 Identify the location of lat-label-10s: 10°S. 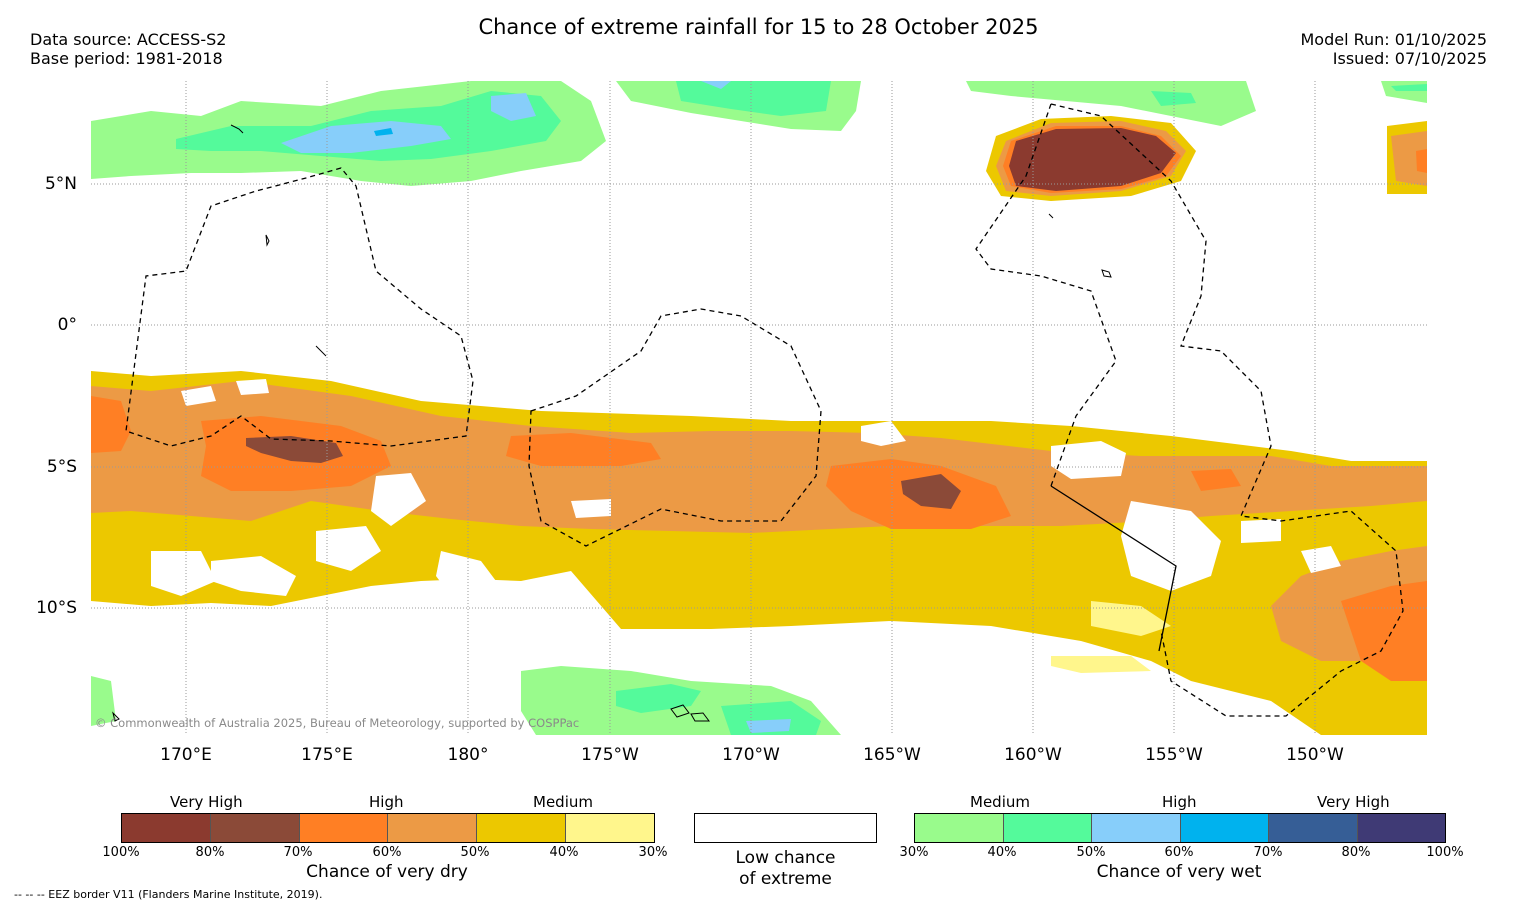
(56, 608).